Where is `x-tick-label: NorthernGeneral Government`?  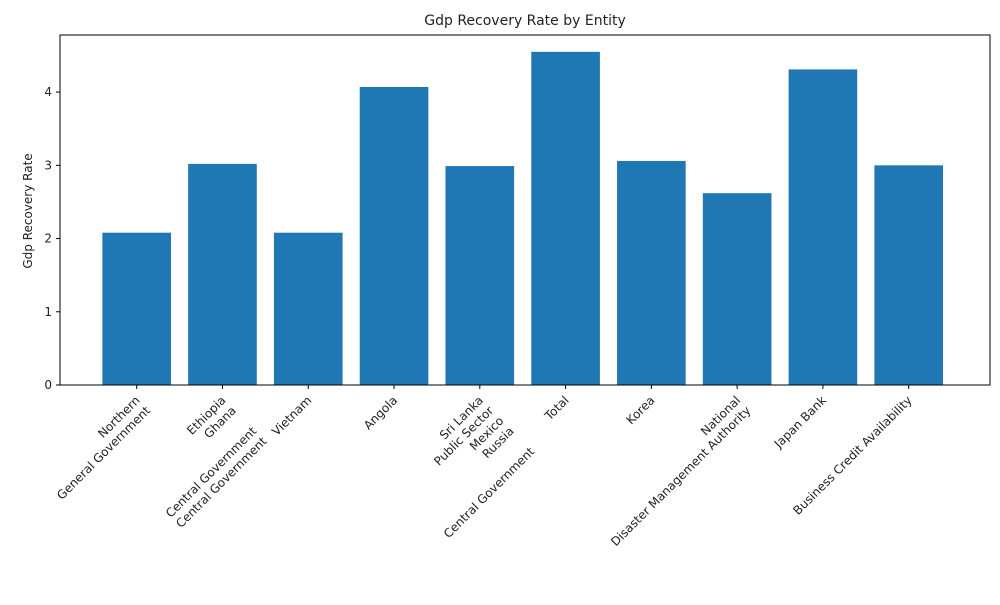
x-tick-label: NorthernGeneral Government is located at coordinates (98, 447).